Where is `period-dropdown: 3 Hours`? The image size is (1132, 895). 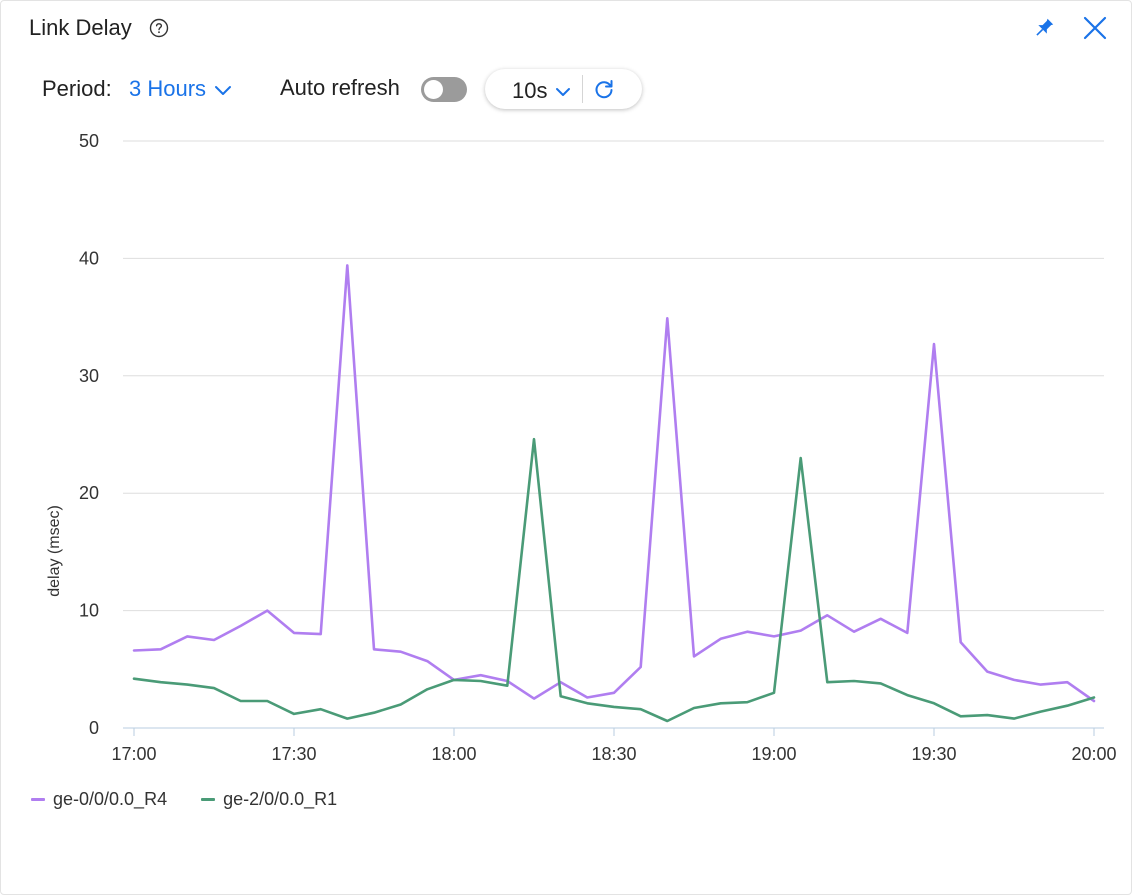 period-dropdown: 3 Hours is located at coordinates (180, 89).